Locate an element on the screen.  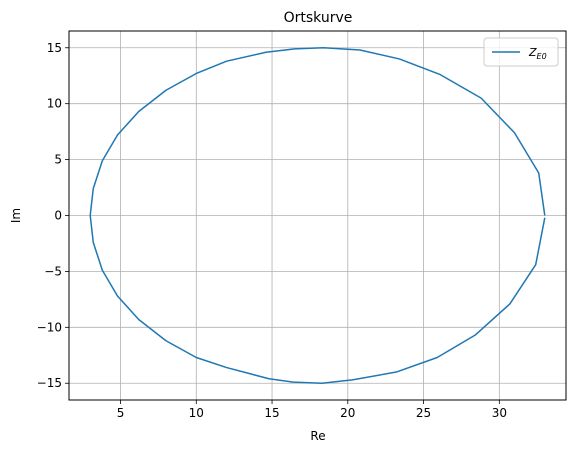
y-axis-ticks: −15 −10 −5 0 5 10 15 is located at coordinates (53, 215).